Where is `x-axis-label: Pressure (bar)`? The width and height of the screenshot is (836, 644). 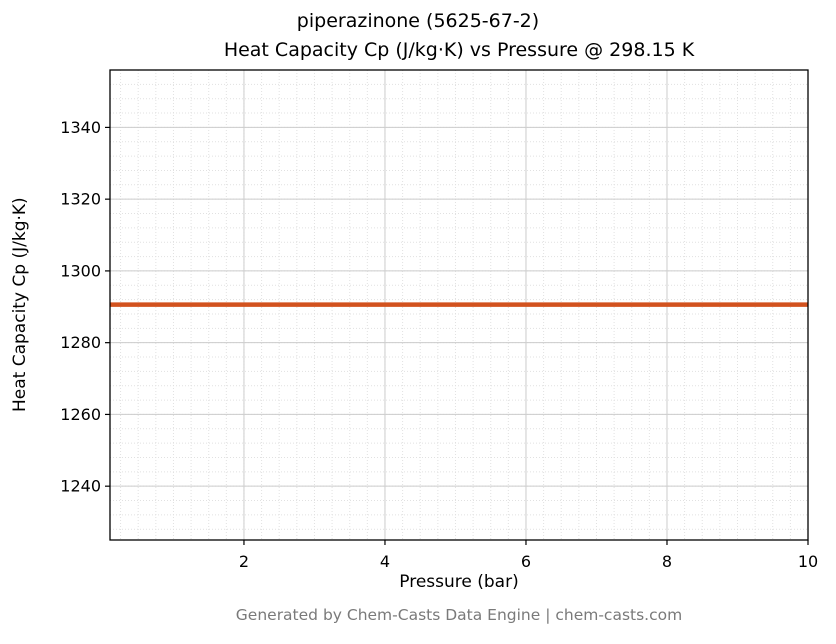
x-axis-label: Pressure (bar) is located at coordinates (459, 582).